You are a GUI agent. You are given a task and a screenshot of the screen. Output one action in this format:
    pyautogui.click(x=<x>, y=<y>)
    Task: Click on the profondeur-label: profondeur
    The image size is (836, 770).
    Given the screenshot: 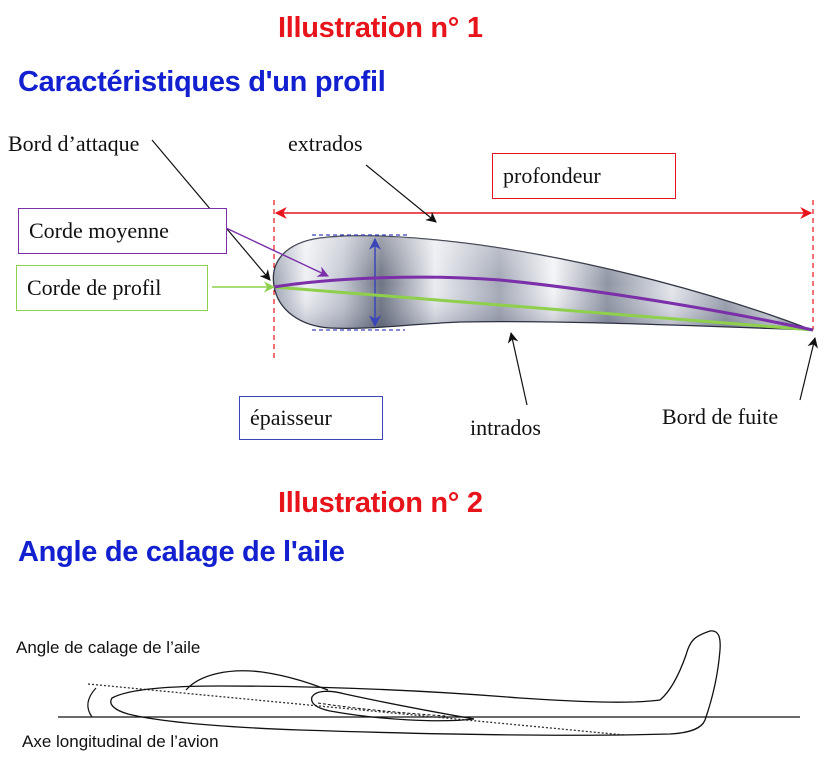 What is the action you would take?
    pyautogui.click(x=552, y=175)
    